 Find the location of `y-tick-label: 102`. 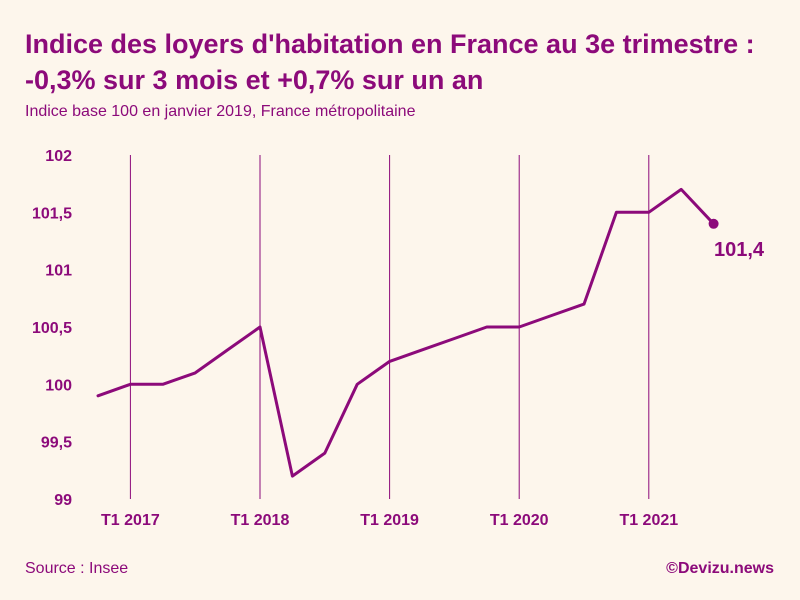

y-tick-label: 102 is located at coordinates (58, 156).